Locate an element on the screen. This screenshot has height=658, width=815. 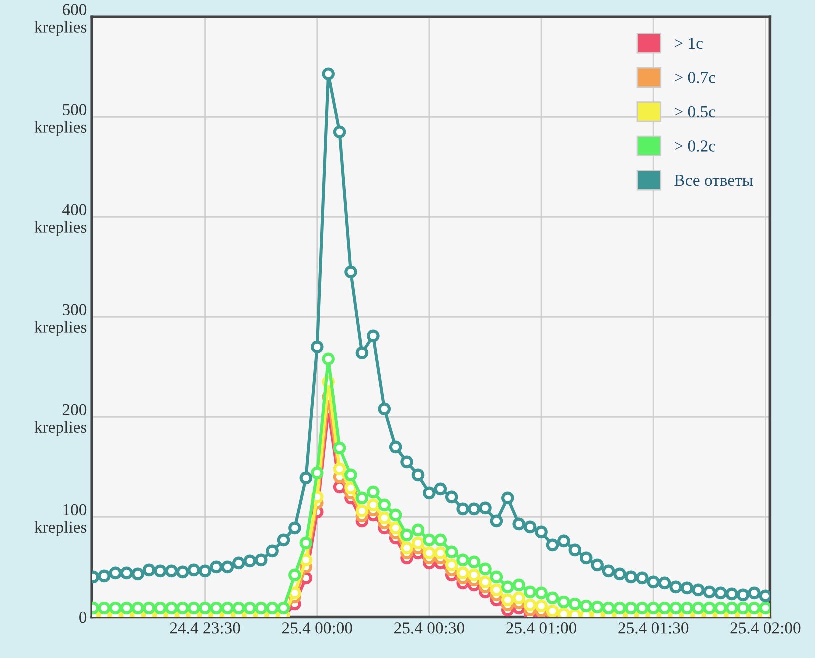
x-tick-label: 25.4 00:00 is located at coordinates (317, 628).